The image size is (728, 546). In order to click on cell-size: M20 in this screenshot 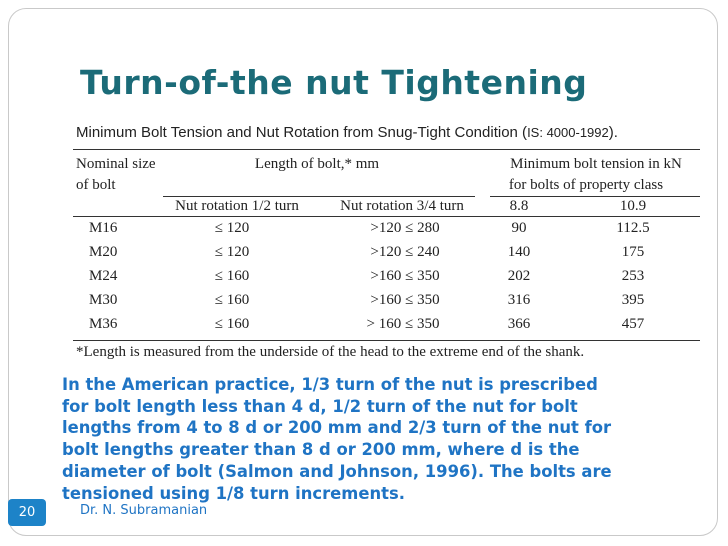, I will do `click(103, 252)`.